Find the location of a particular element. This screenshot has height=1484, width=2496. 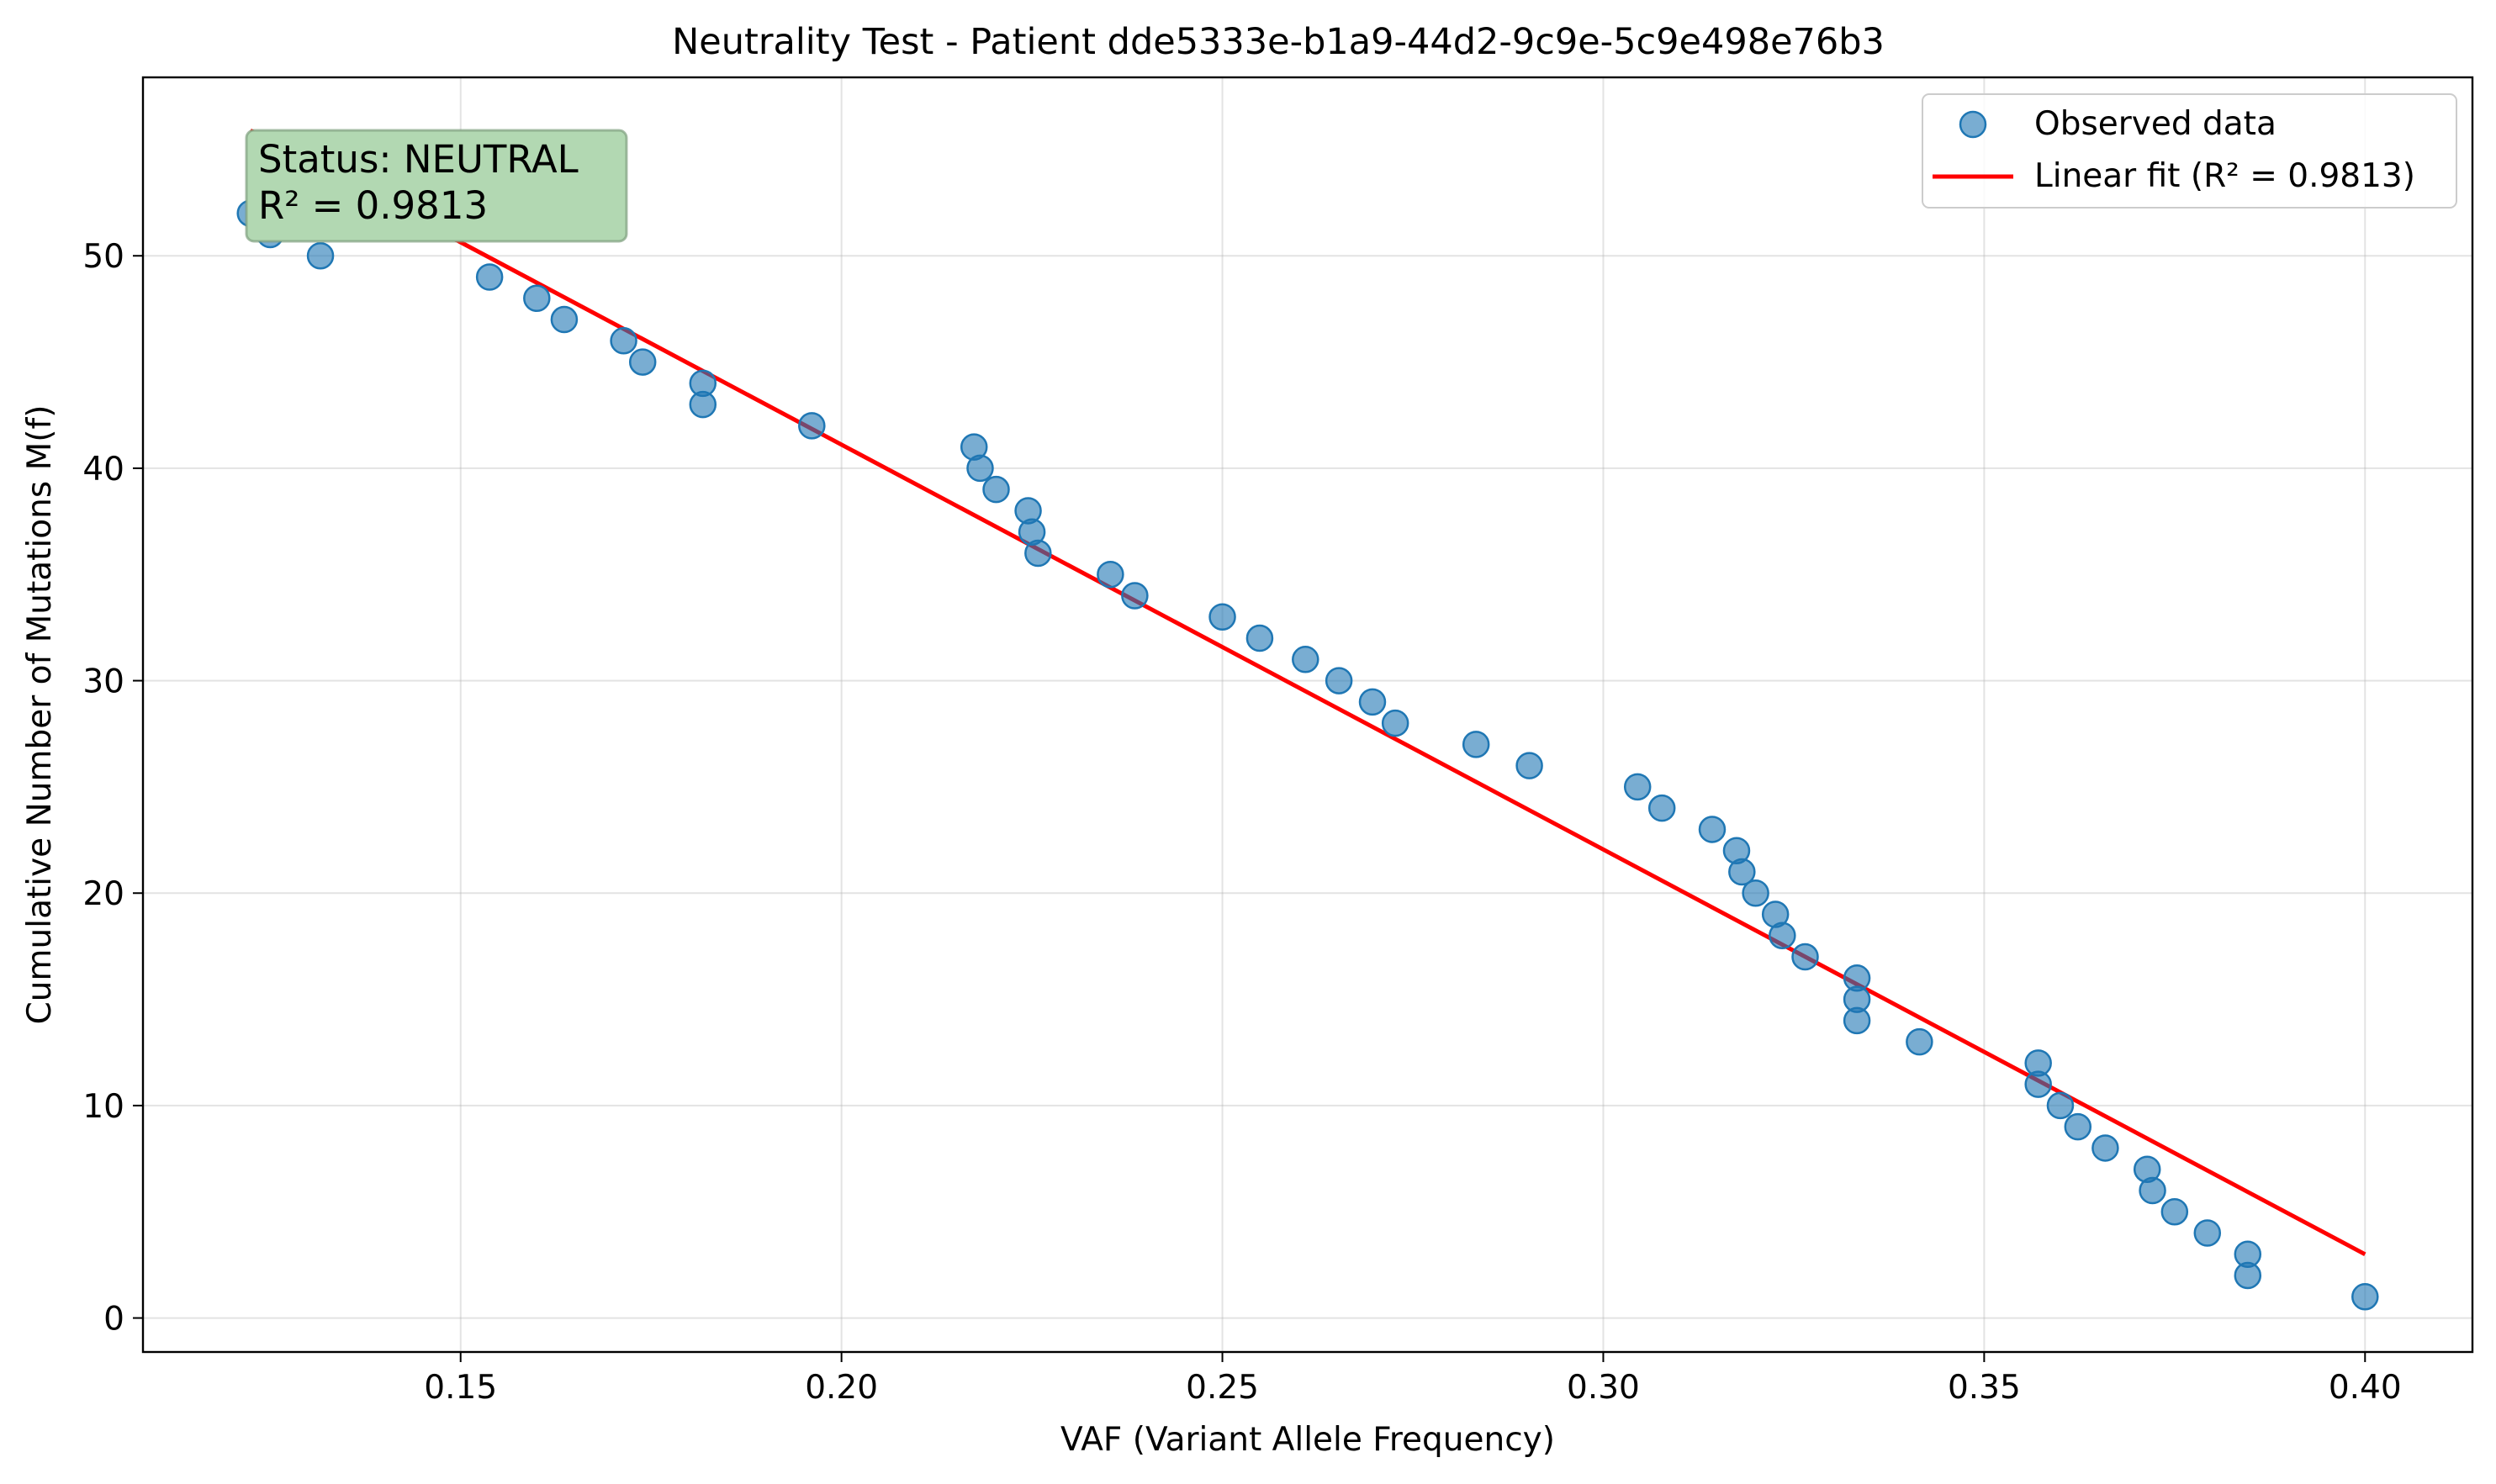

x-tick-label-0: 0.15 is located at coordinates (460, 1388).